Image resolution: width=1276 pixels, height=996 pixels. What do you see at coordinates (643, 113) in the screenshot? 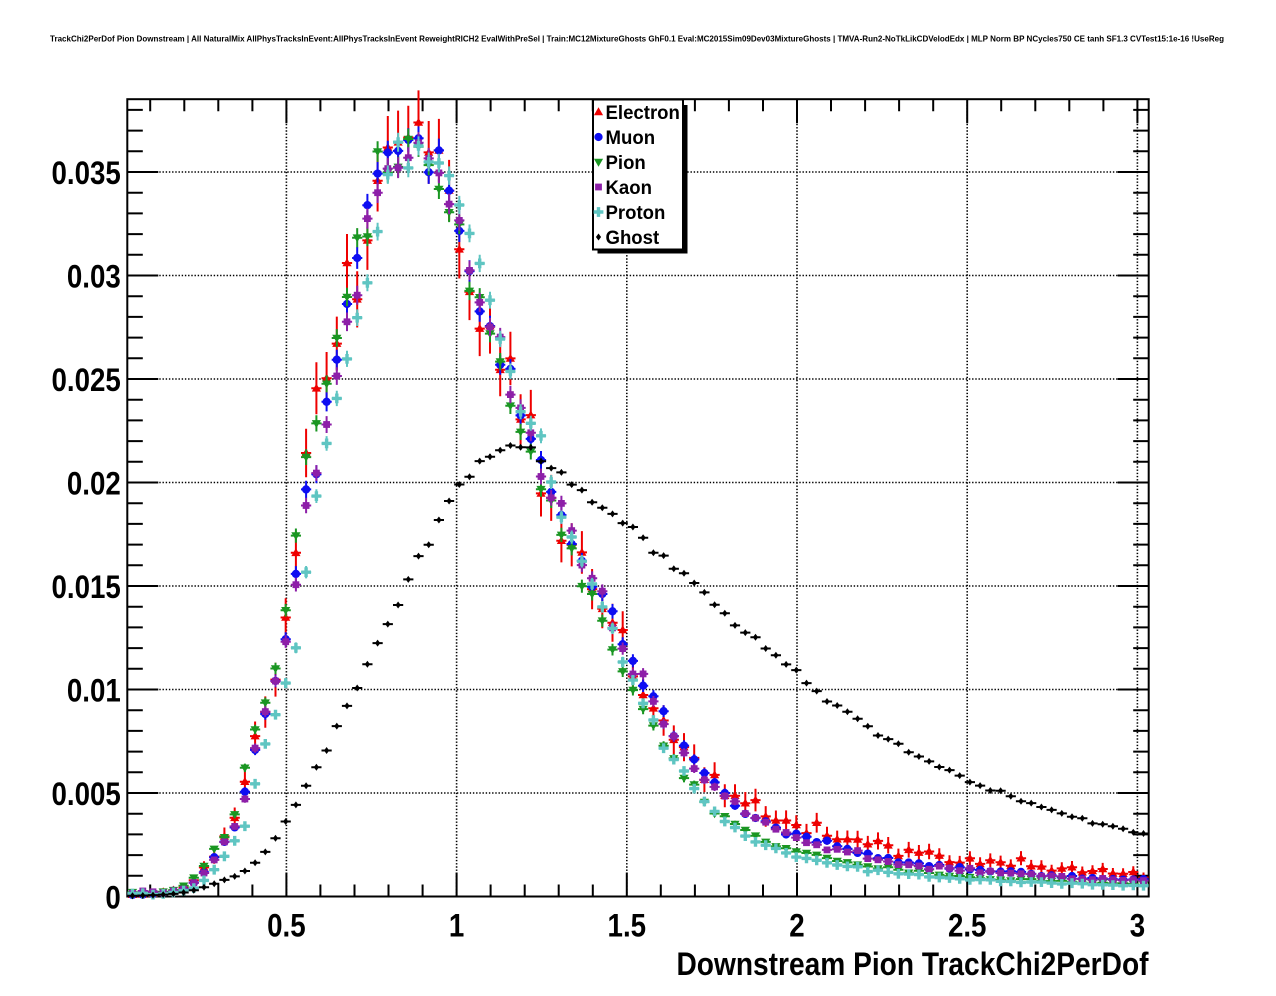
I see `svg-text: Electron` at bounding box center [643, 113].